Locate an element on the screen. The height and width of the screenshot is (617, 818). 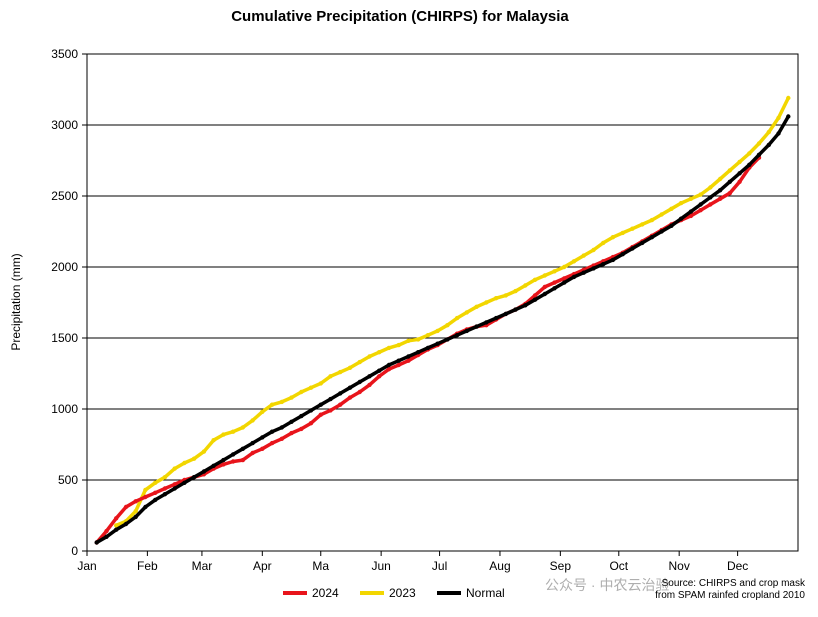
y-tick-label-3500: 3500 is located at coordinates (64, 54).